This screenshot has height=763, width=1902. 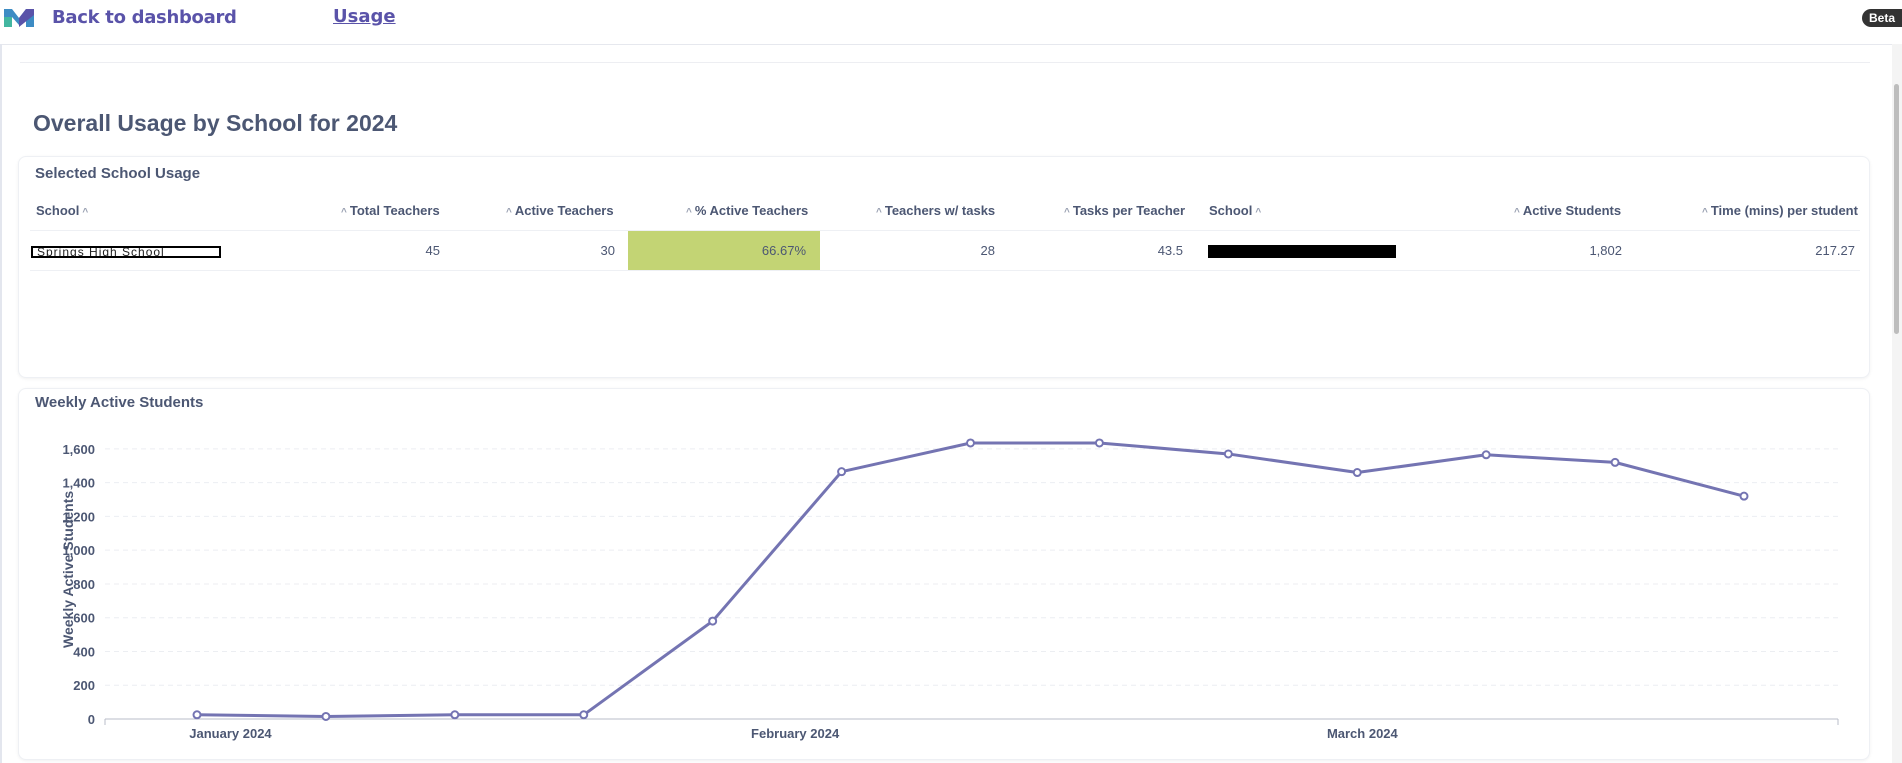 What do you see at coordinates (432, 250) in the screenshot?
I see `cell-total-teachers: 45` at bounding box center [432, 250].